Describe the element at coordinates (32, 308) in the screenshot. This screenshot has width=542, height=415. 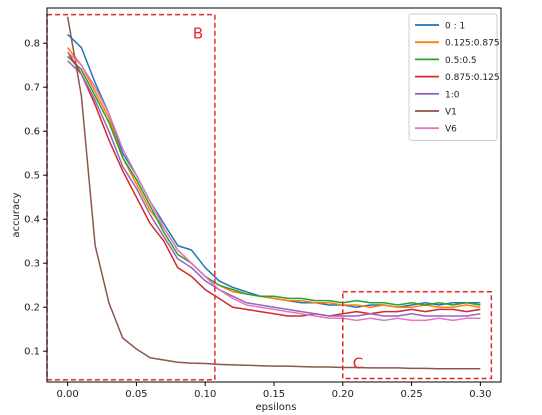
I see `y-tick-label: 0.2` at that location.